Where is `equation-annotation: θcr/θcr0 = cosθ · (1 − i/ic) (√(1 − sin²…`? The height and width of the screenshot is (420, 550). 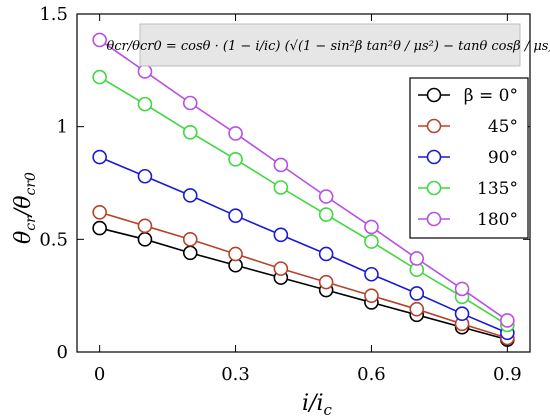
equation-annotation: θcr/θcr0 = cosθ · (1 − i/ic) (√(1 − sin²… is located at coordinates (328, 45).